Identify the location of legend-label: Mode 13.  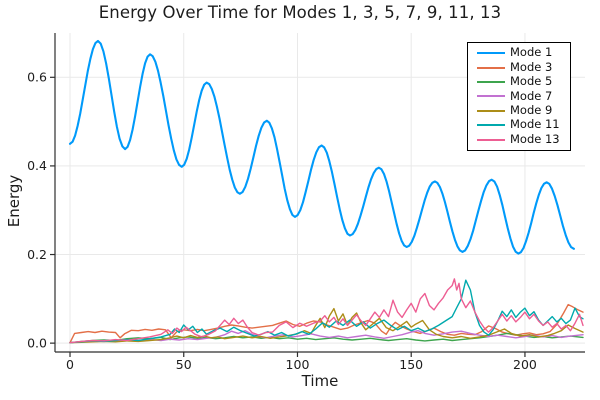
(535, 138).